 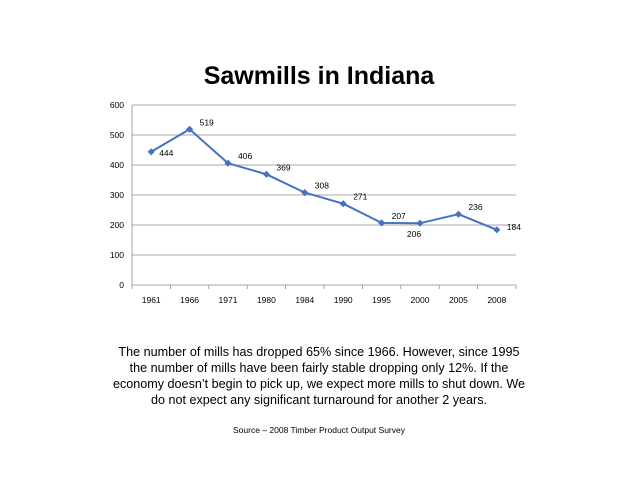 I want to click on y-tick-label: 100, so click(x=117, y=255).